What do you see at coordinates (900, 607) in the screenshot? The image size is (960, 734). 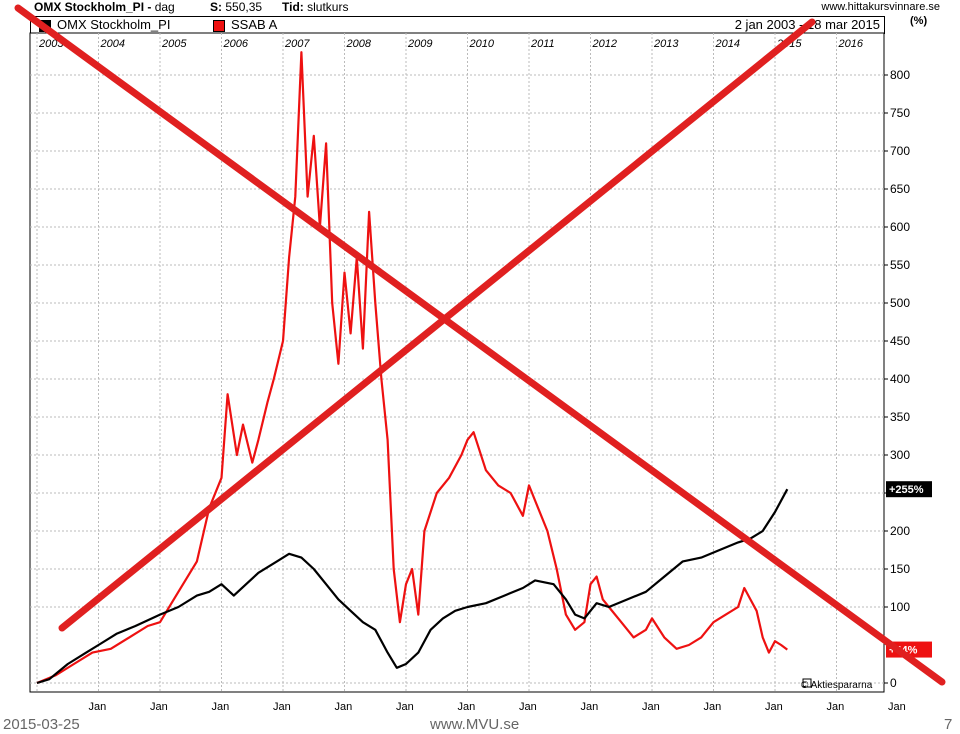 I see `y-tick-label: 100` at bounding box center [900, 607].